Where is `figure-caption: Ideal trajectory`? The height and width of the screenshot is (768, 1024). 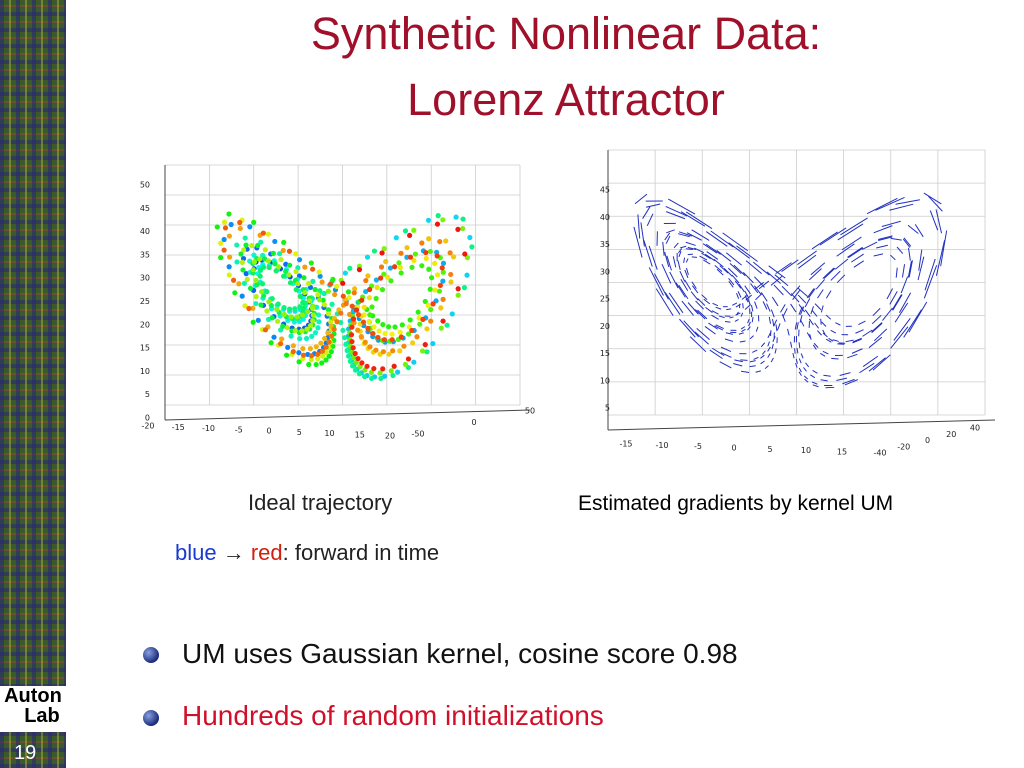 figure-caption: Ideal trajectory is located at coordinates (320, 502).